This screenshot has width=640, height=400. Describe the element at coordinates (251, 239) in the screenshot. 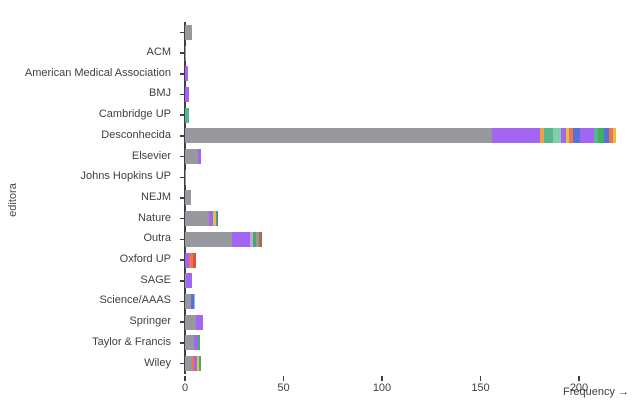

I see `bar-segment-lavender` at that location.